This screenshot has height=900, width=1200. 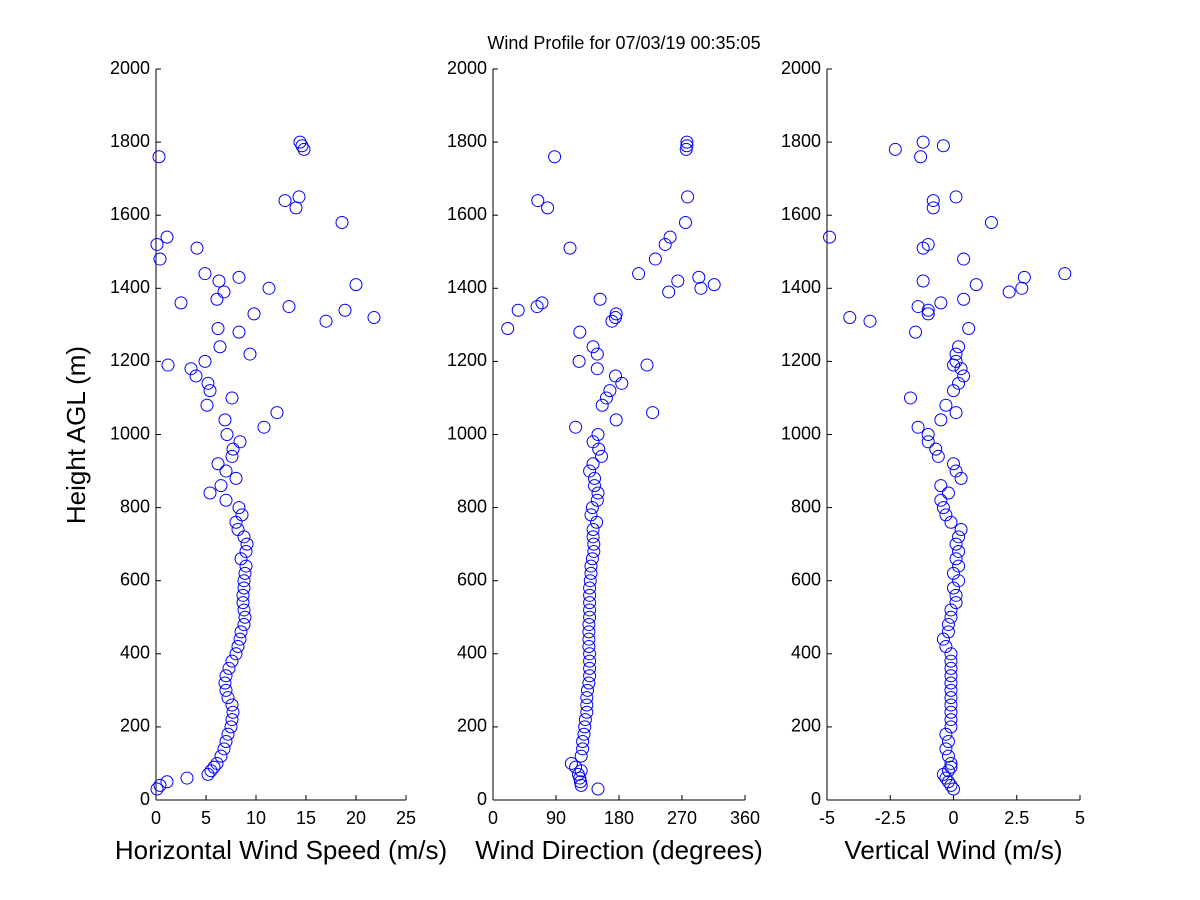 What do you see at coordinates (1080, 818) in the screenshot?
I see `x-tick-label: 5` at bounding box center [1080, 818].